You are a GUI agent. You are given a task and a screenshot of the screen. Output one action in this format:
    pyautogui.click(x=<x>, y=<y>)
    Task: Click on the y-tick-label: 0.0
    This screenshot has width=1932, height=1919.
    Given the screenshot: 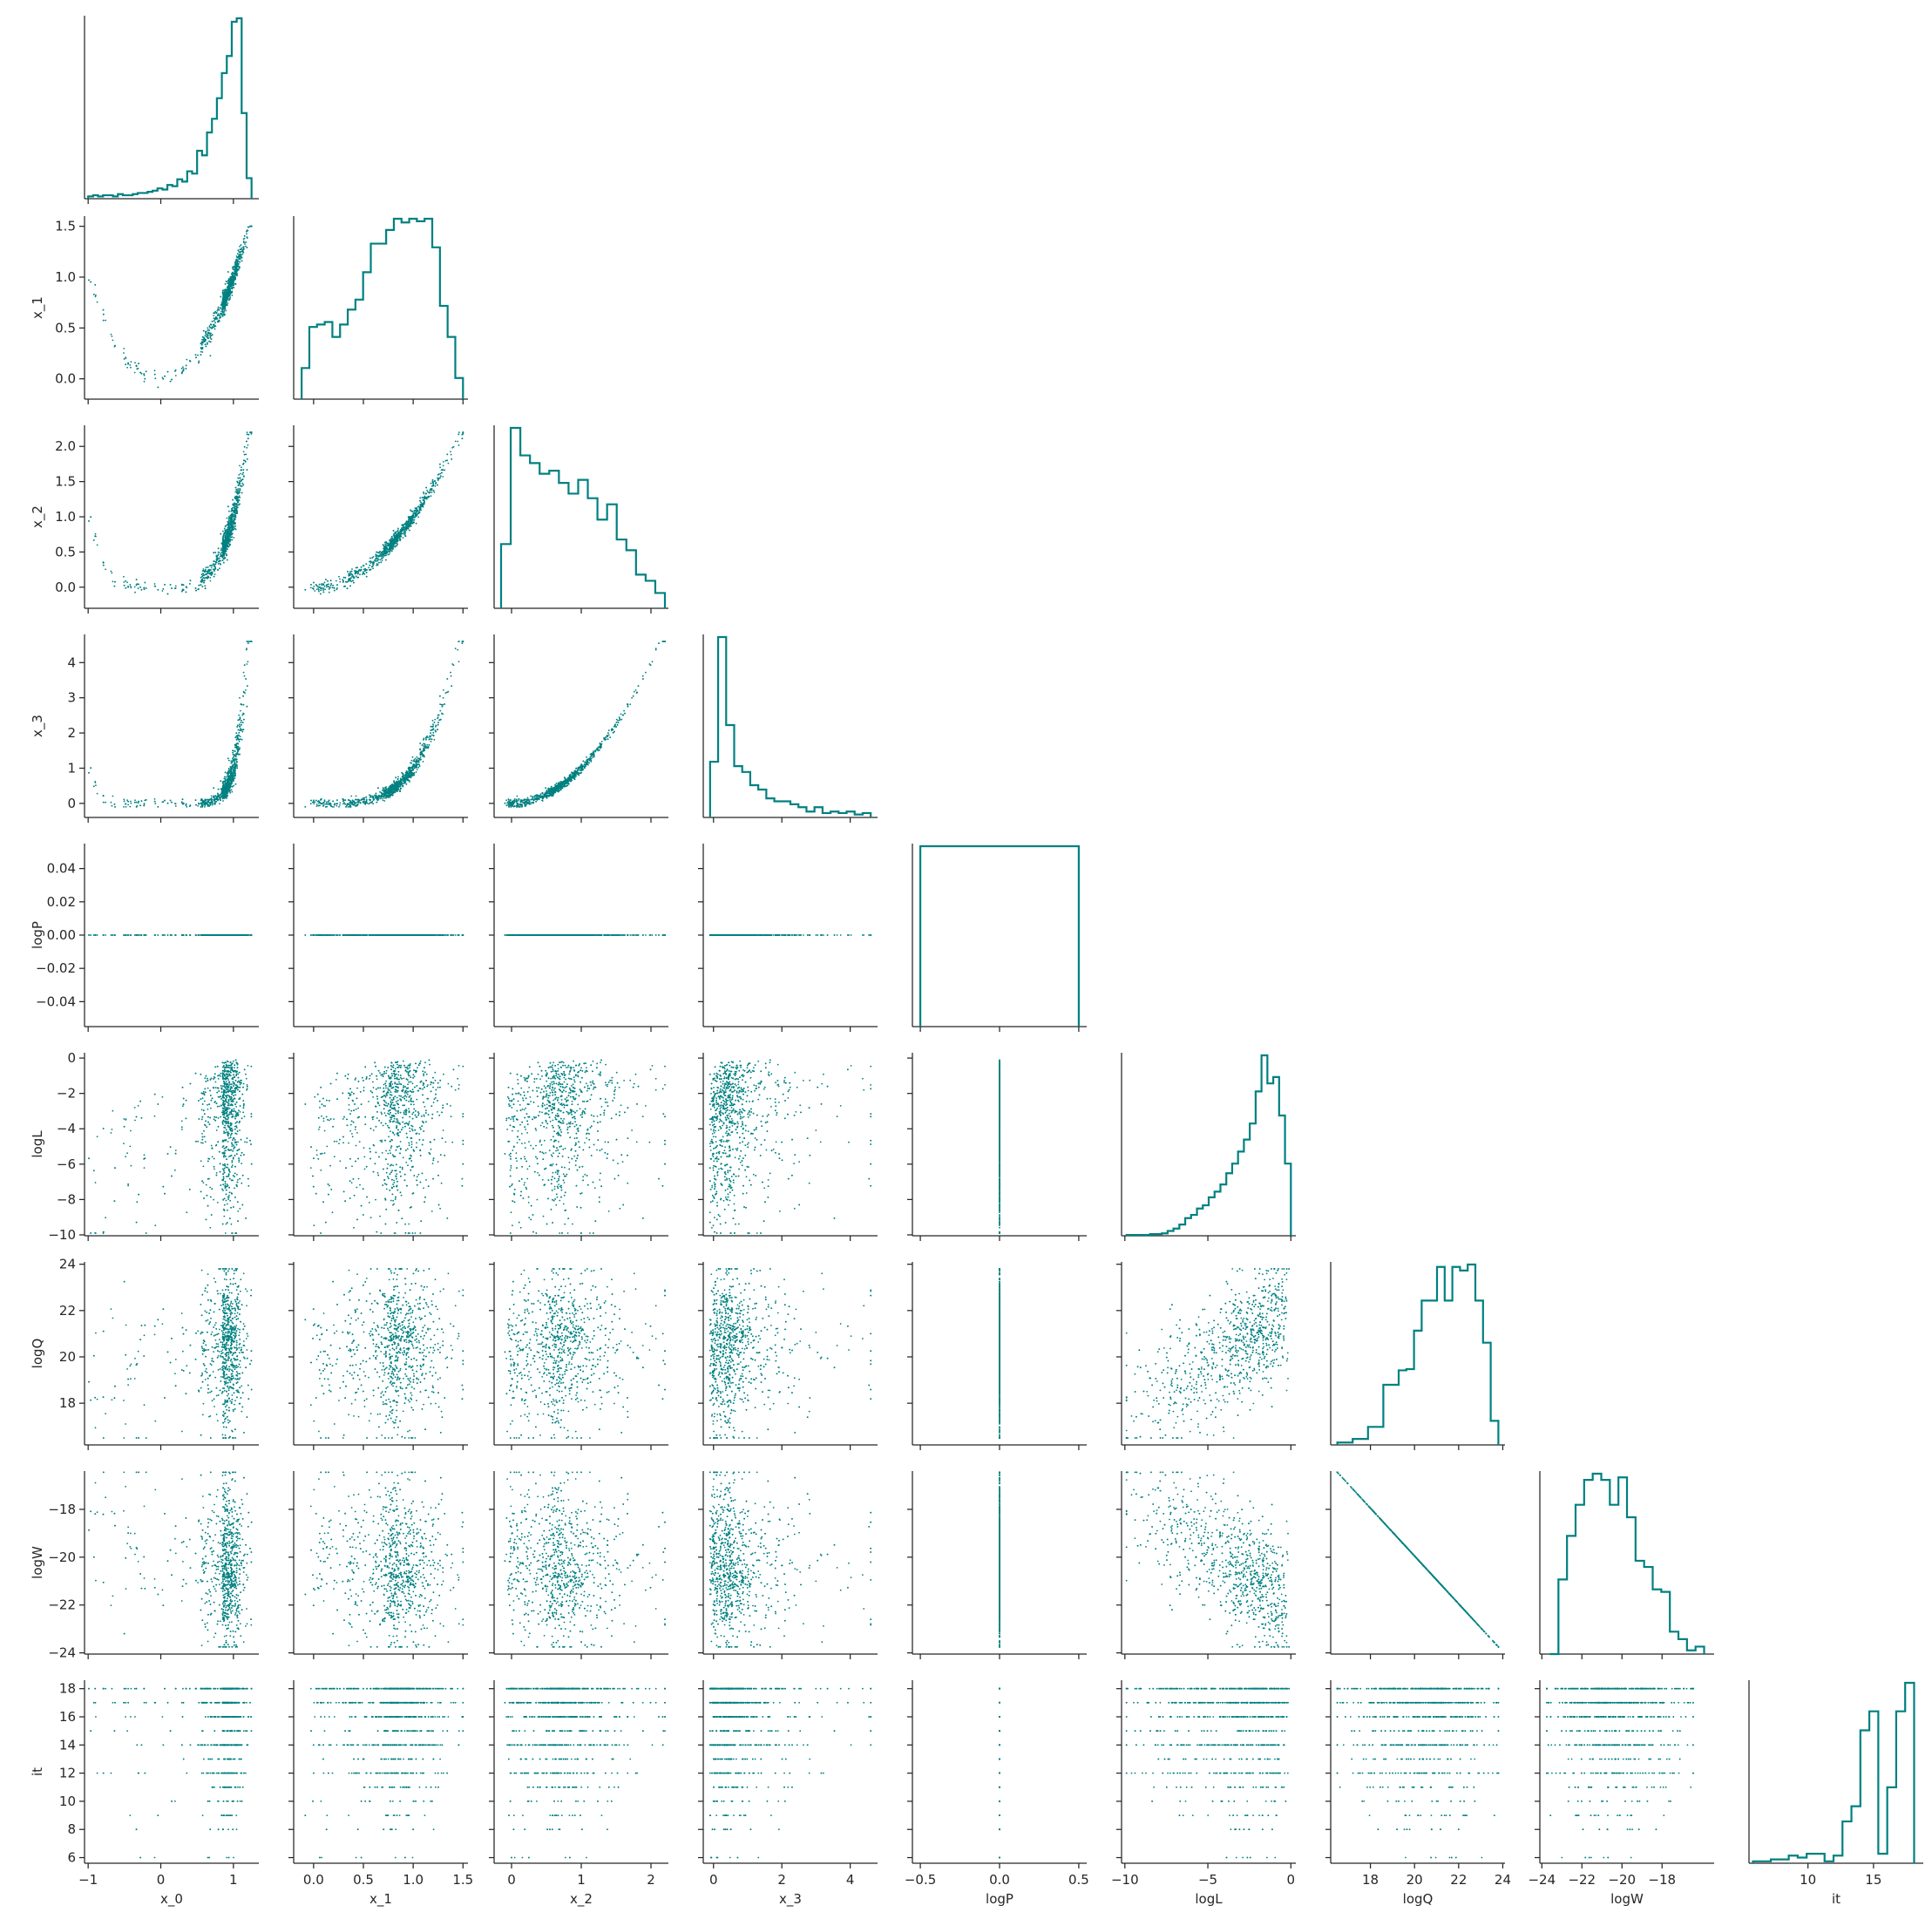 What is the action you would take?
    pyautogui.click(x=66, y=379)
    